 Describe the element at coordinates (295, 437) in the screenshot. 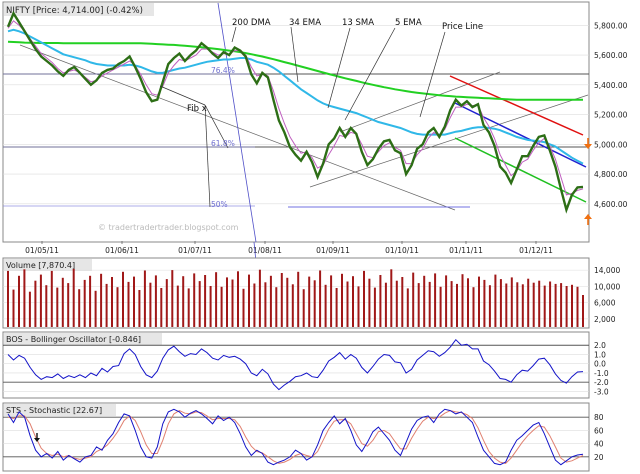

I see `stochastic-k-line` at that location.